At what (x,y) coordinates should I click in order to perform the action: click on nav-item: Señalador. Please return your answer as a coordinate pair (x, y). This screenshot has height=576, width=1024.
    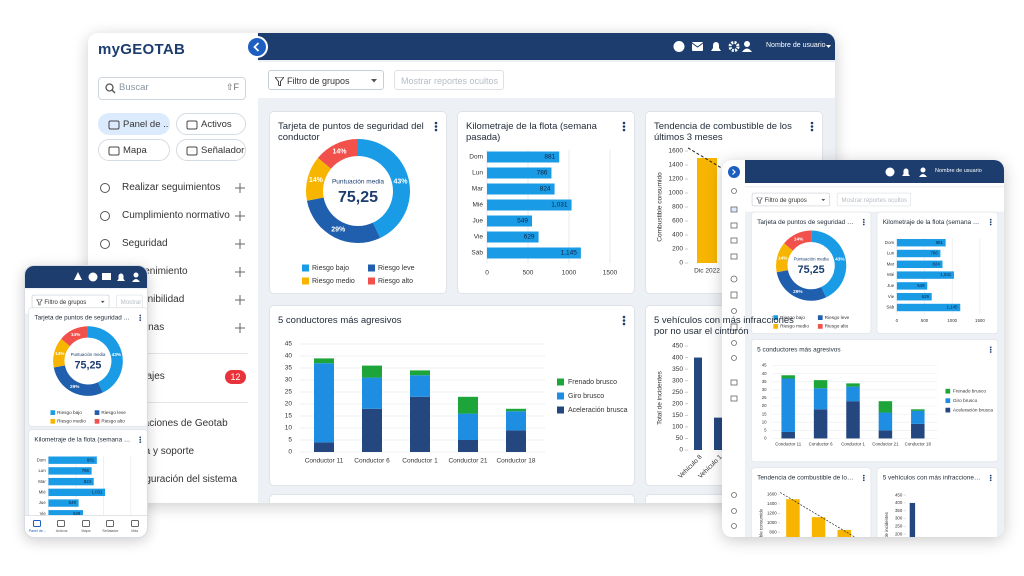
    Looking at the image, I should click on (110, 526).